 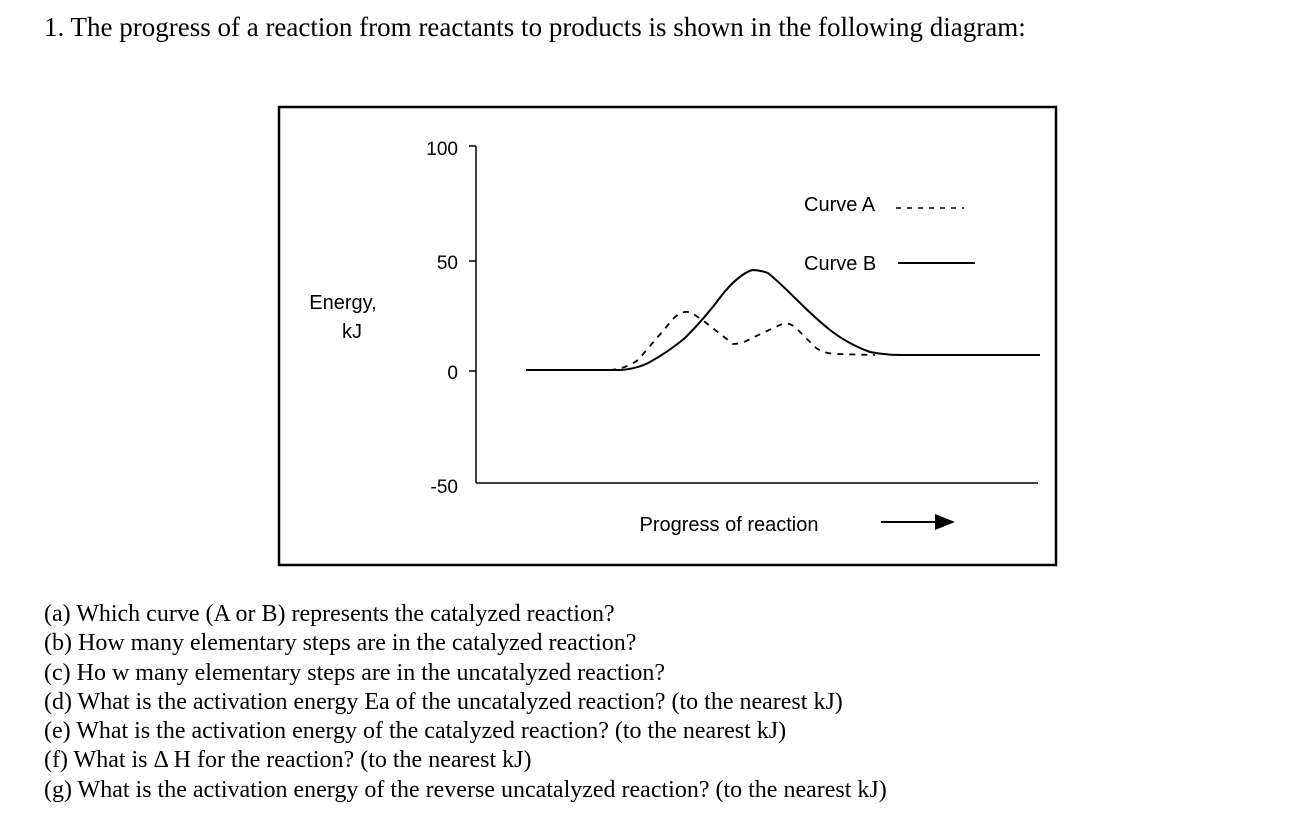 What do you see at coordinates (352, 332) in the screenshot?
I see `y-axis-label-line2: kJ` at bounding box center [352, 332].